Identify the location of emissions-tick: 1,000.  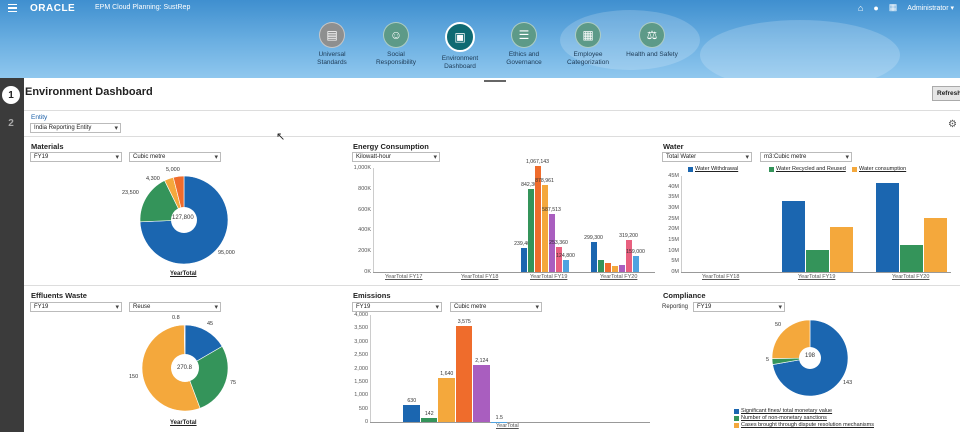
(361, 395).